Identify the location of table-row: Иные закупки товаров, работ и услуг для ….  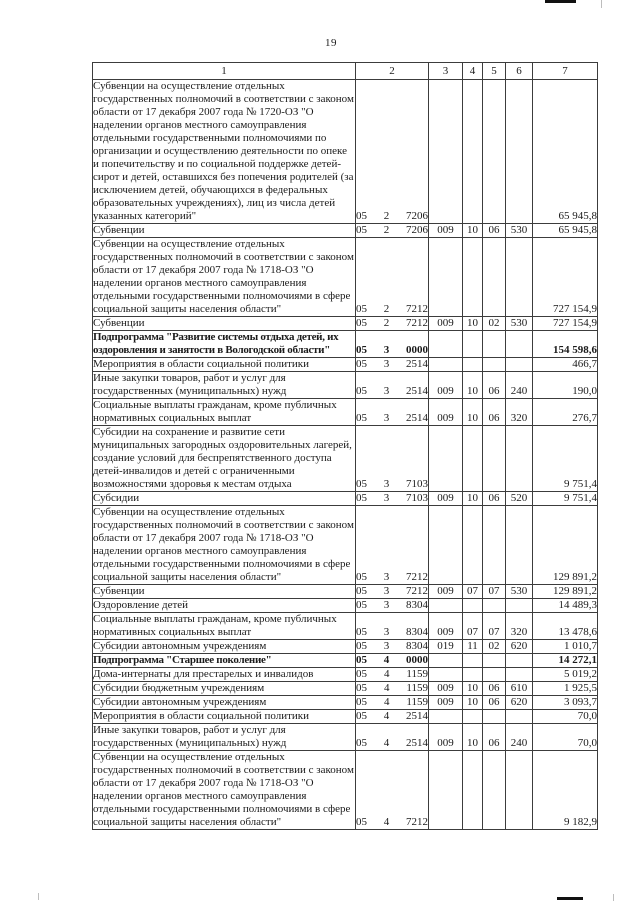
(345, 737).